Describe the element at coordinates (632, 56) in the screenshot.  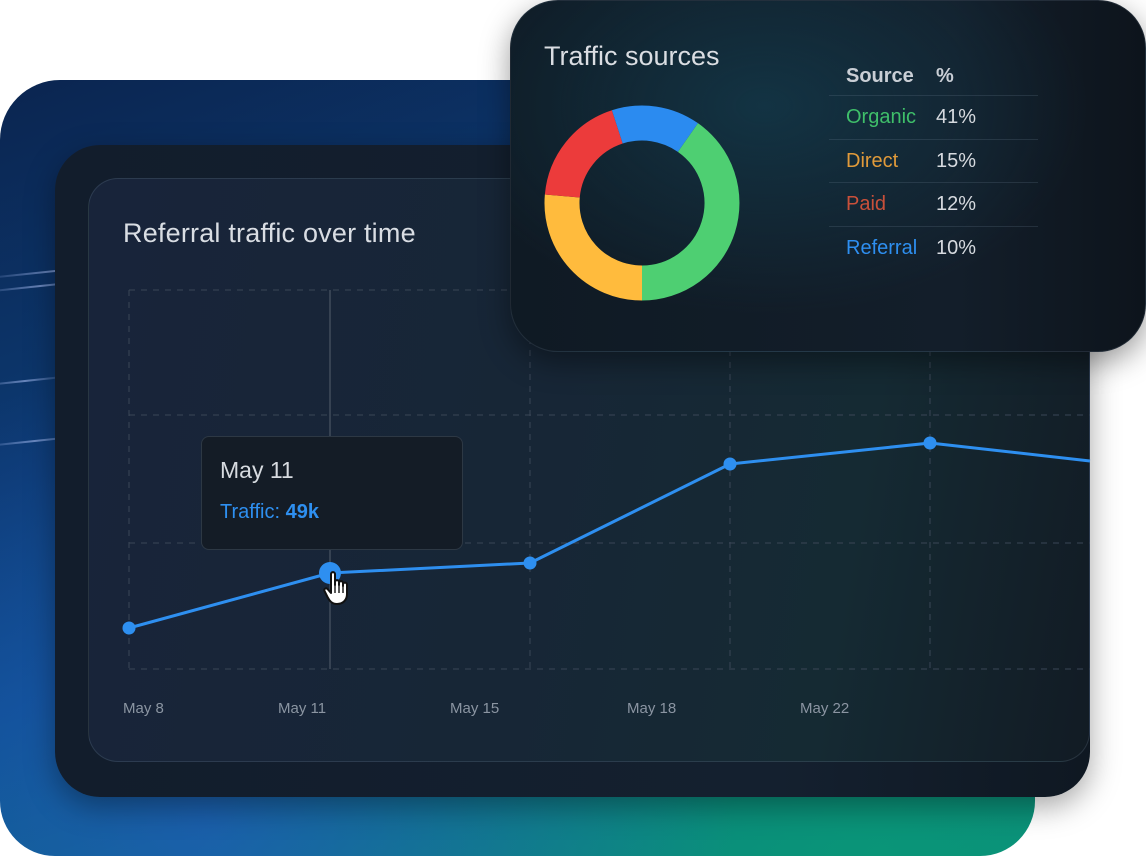
I see `traffic-sources-title: Traffic sources` at that location.